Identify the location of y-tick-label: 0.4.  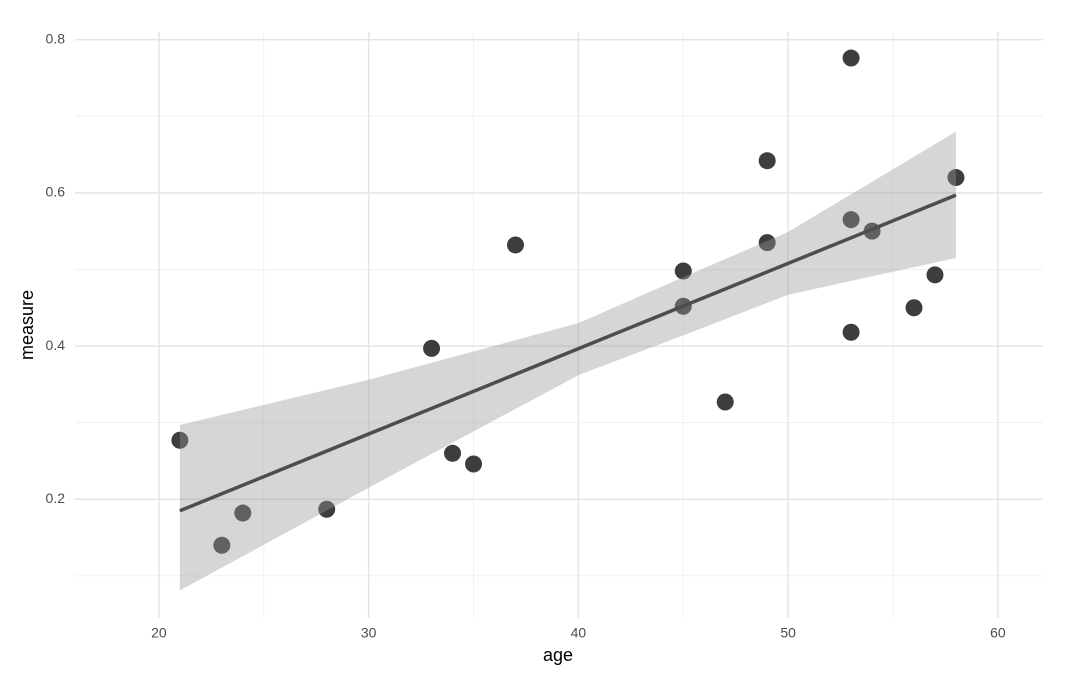
(56, 345).